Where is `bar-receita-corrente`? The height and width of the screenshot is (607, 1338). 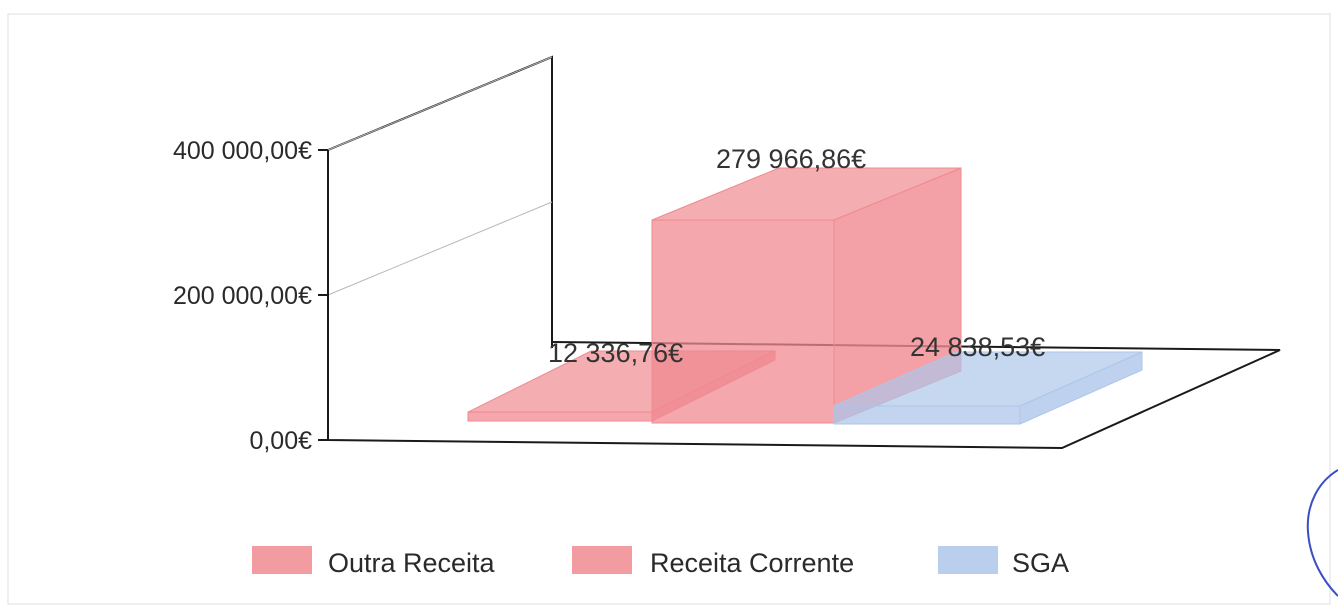
bar-receita-corrente is located at coordinates (806, 295).